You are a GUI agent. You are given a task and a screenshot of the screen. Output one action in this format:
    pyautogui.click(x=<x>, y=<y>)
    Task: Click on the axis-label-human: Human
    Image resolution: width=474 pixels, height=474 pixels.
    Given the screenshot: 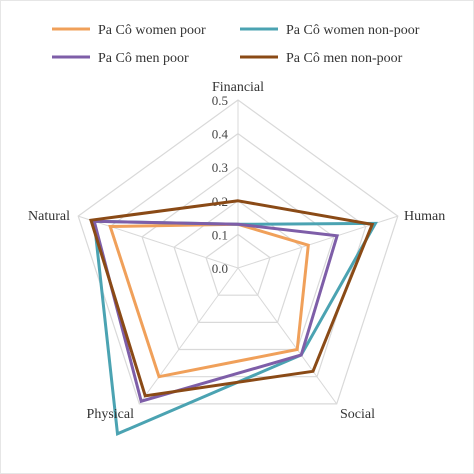 What is the action you would take?
    pyautogui.click(x=424, y=216)
    